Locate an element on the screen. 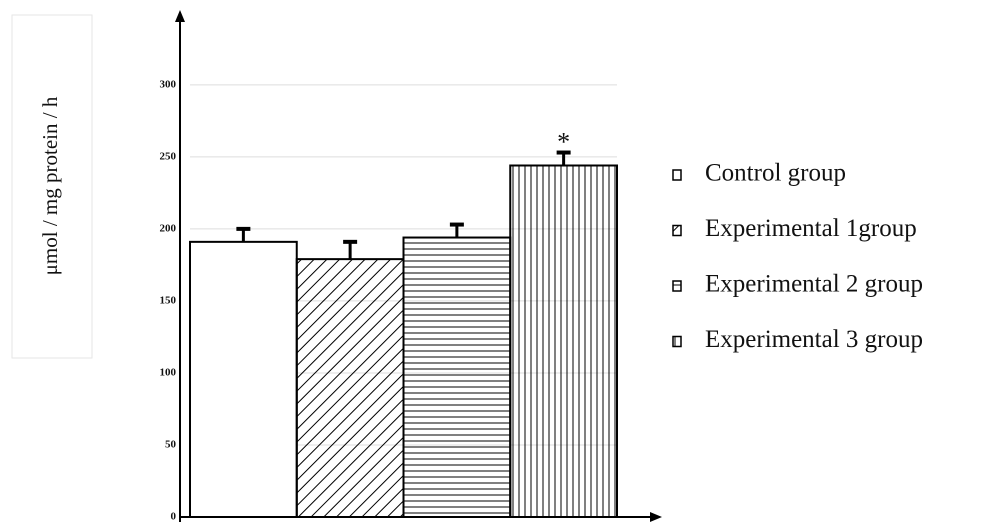 This screenshot has width=992, height=529. legend-label: Experimental 1group is located at coordinates (811, 228).